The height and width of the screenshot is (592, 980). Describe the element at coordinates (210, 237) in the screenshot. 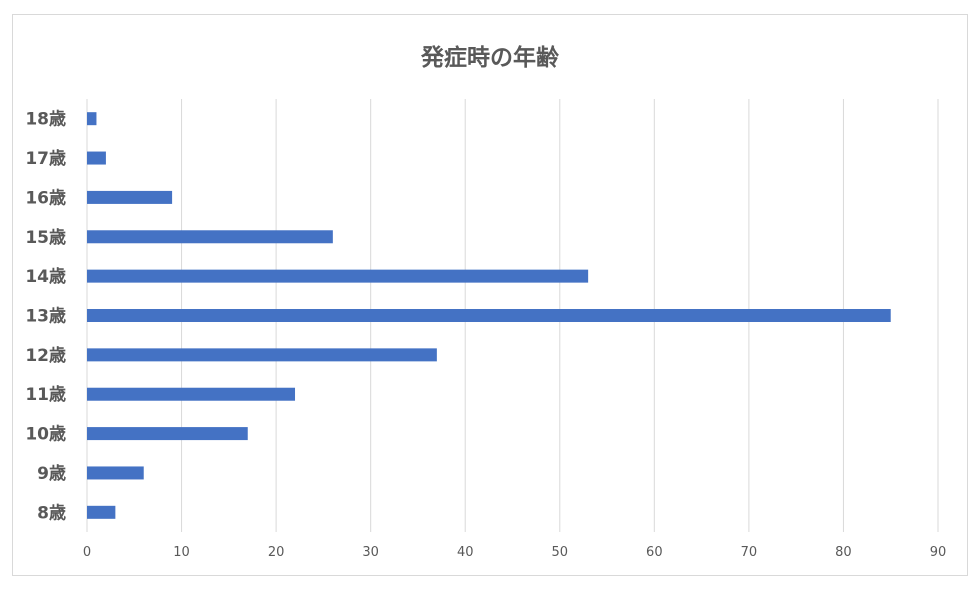

I see `bar-15歳` at that location.